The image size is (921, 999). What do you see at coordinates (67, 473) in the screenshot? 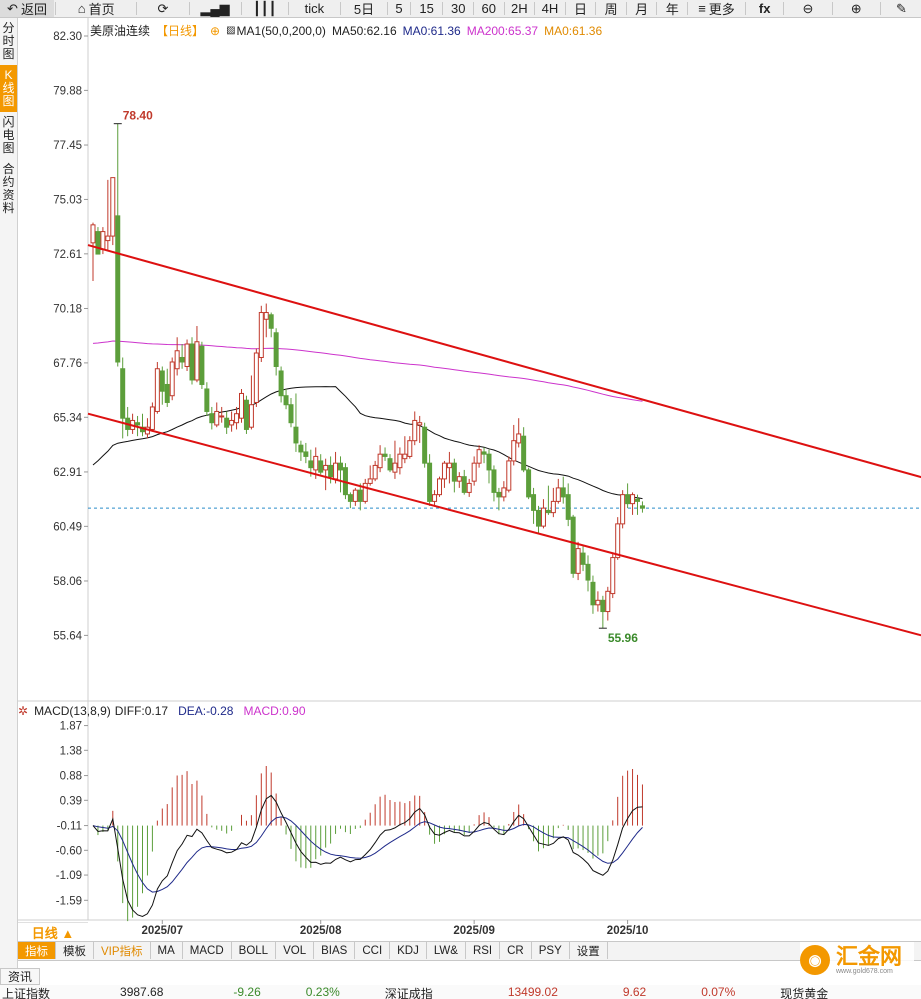
I see `y-tick-label: 62.91` at bounding box center [67, 473].